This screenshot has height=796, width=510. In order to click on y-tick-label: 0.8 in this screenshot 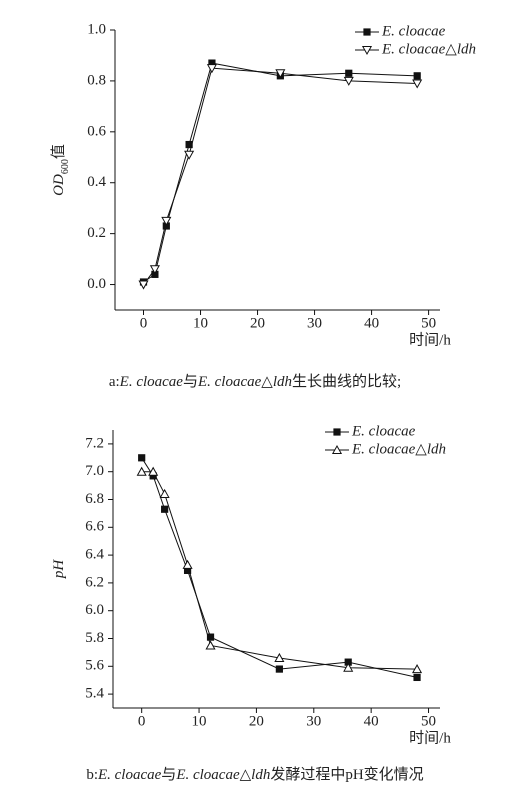, I will do `click(96, 80)`.